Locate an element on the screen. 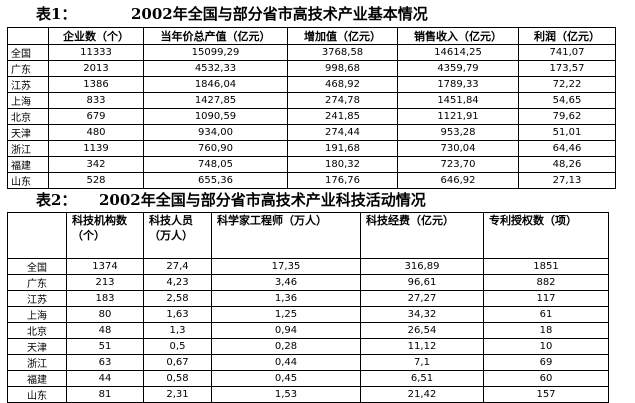  value-cell: 760,90 is located at coordinates (215, 148).